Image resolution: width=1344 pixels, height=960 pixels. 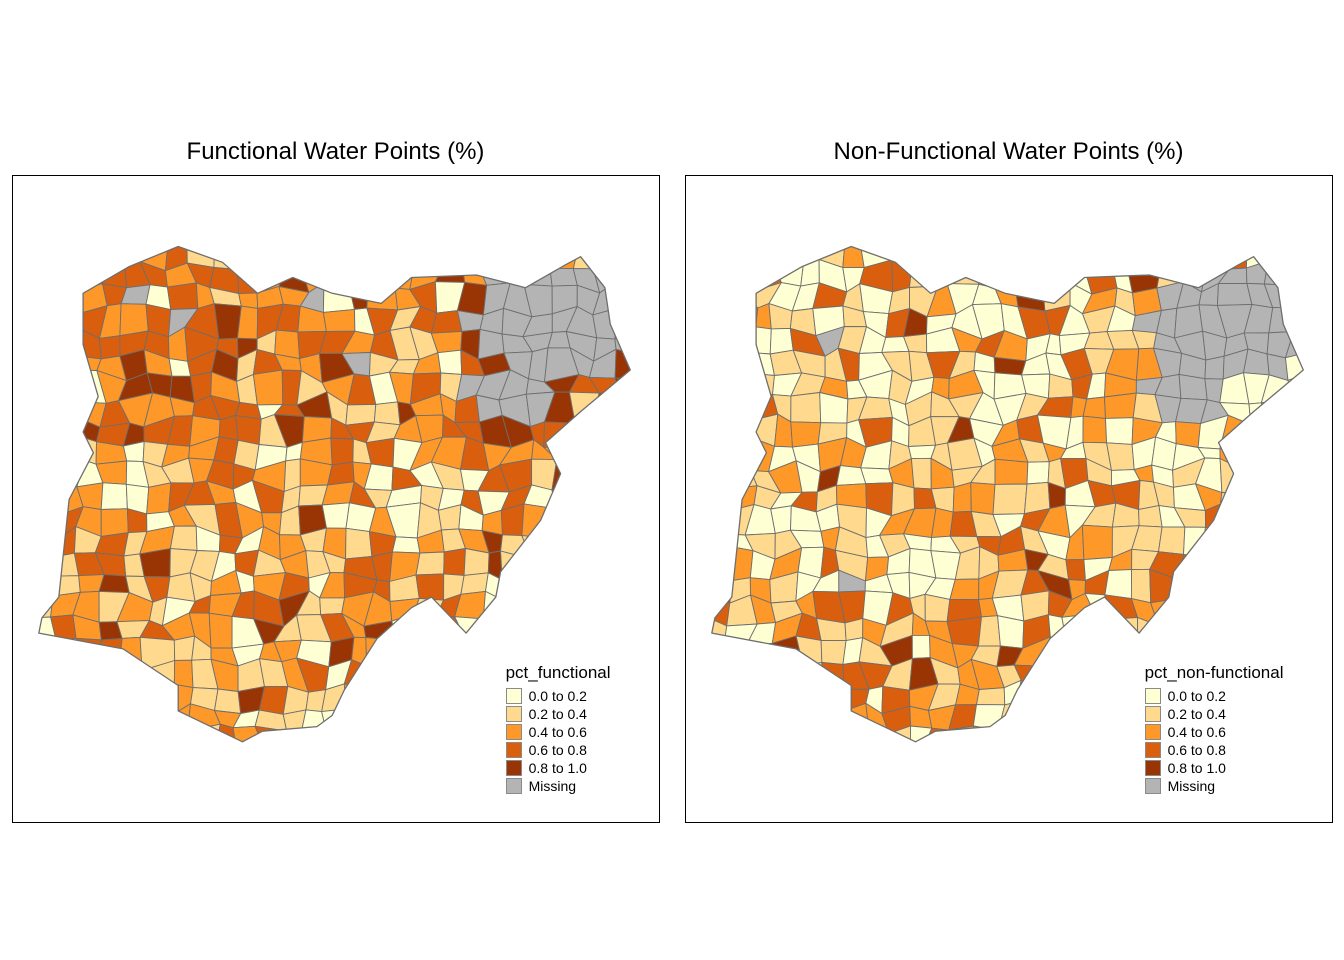 I want to click on panel-title-functional: Functional Water Points (%), so click(x=335, y=151).